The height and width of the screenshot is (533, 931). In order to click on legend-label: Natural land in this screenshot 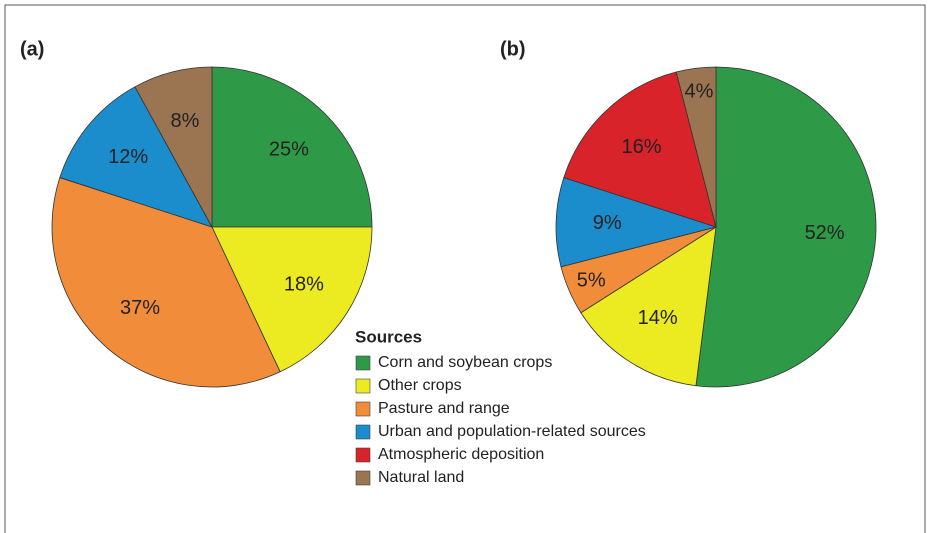, I will do `click(421, 477)`.